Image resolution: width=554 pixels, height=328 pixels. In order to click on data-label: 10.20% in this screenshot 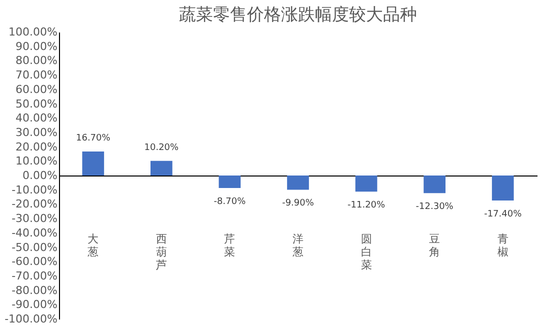, I will do `click(162, 147)`.